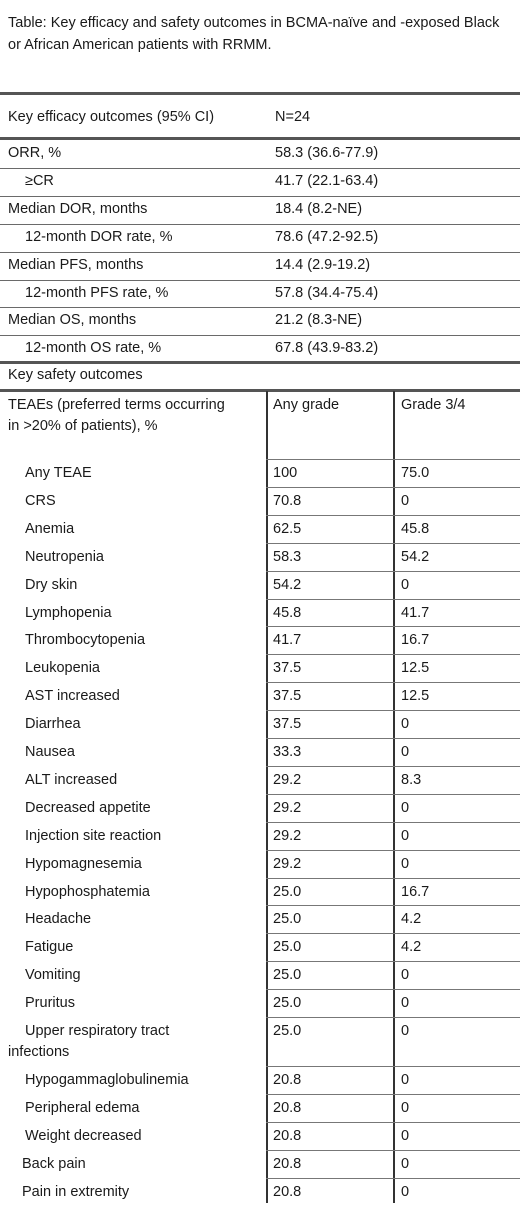 This screenshot has height=1208, width=520. I want to click on safety-section-title: Key safety outcomes, so click(75, 375).